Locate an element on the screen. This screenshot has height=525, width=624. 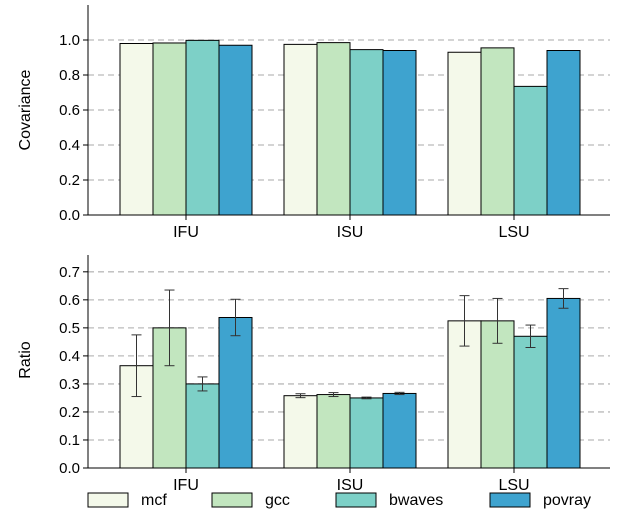
legend: mcf gcc bwaves povray is located at coordinates (339, 500).